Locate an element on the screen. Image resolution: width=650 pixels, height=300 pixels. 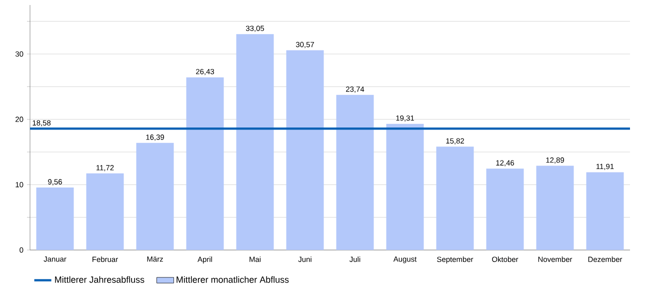
legend-label: Mittlerer Jahresabfluss is located at coordinates (99, 279).